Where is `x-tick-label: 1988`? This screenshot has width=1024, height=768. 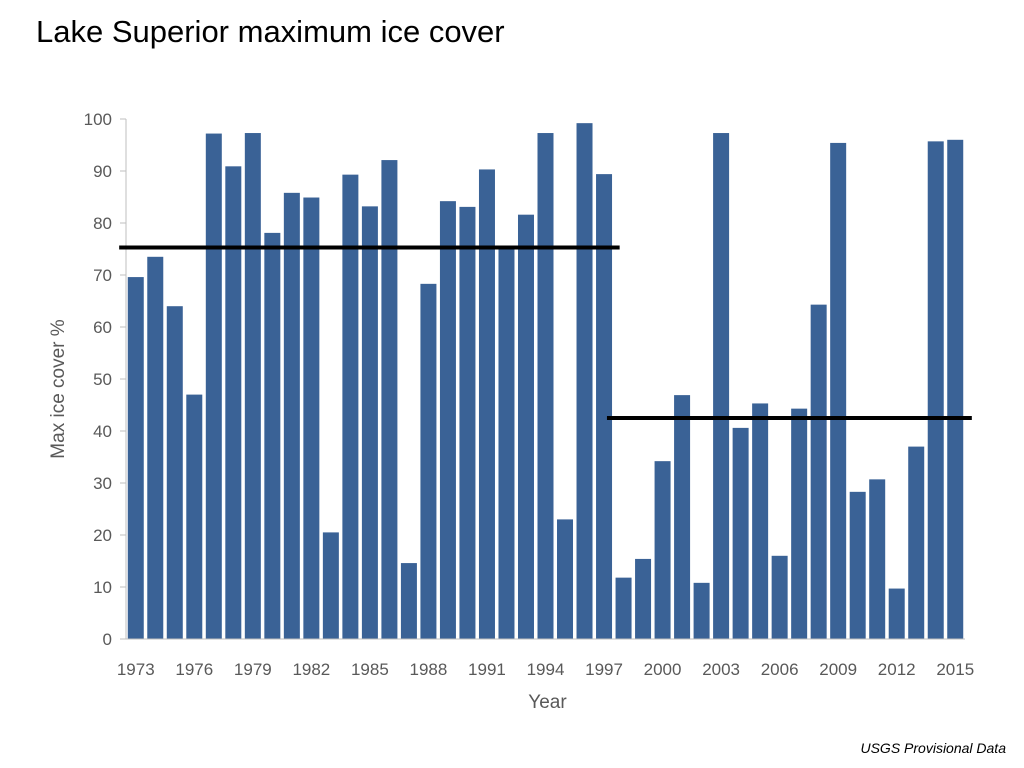 x-tick-label: 1988 is located at coordinates (429, 669).